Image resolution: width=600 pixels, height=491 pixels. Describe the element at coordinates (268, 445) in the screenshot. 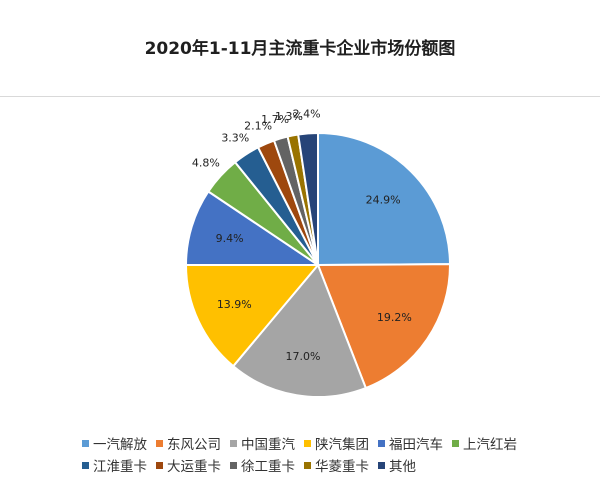

I see `legend-label: 中国重汽` at that location.